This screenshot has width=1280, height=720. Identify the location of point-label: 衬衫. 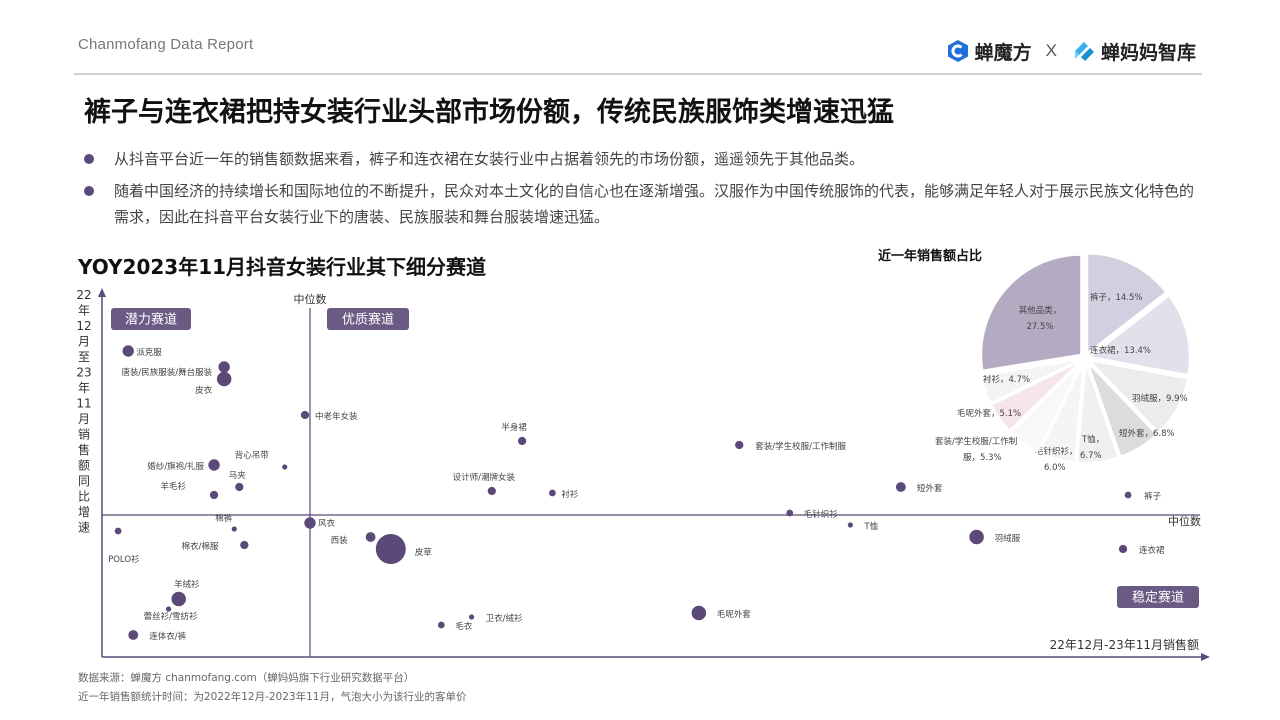
(570, 494).